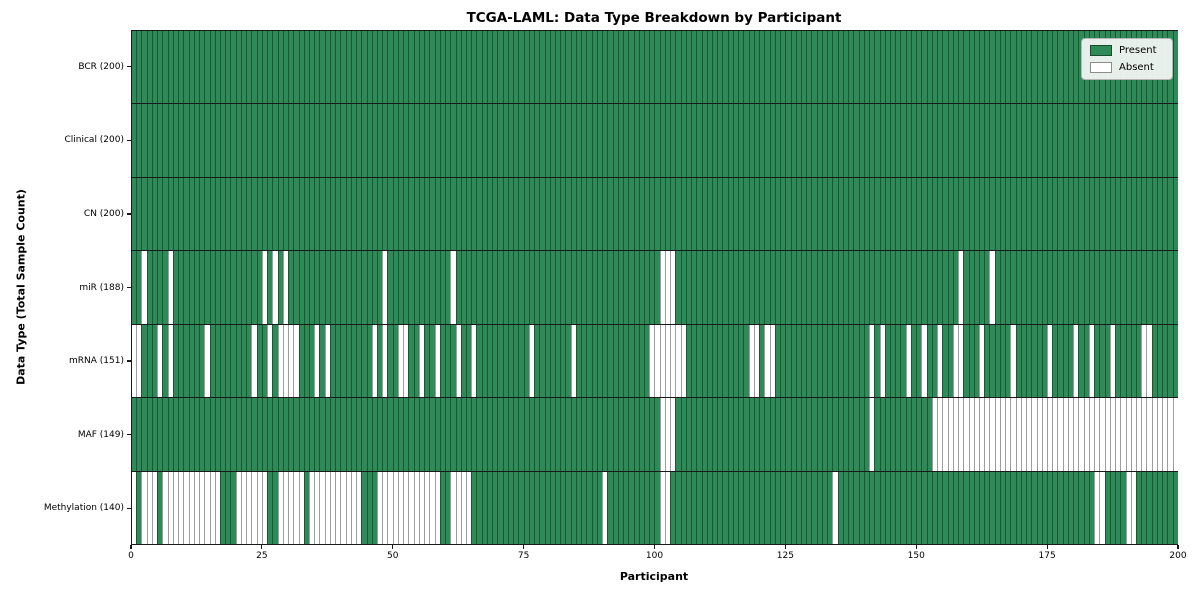  I want to click on x-tick-label: 50, so click(393, 556).